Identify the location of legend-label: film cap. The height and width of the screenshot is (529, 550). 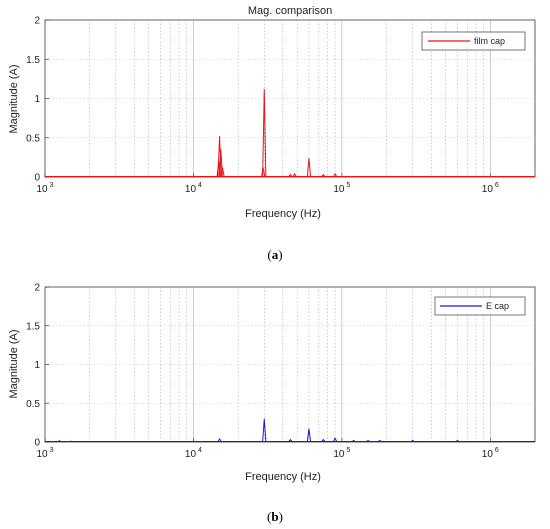
(489, 41).